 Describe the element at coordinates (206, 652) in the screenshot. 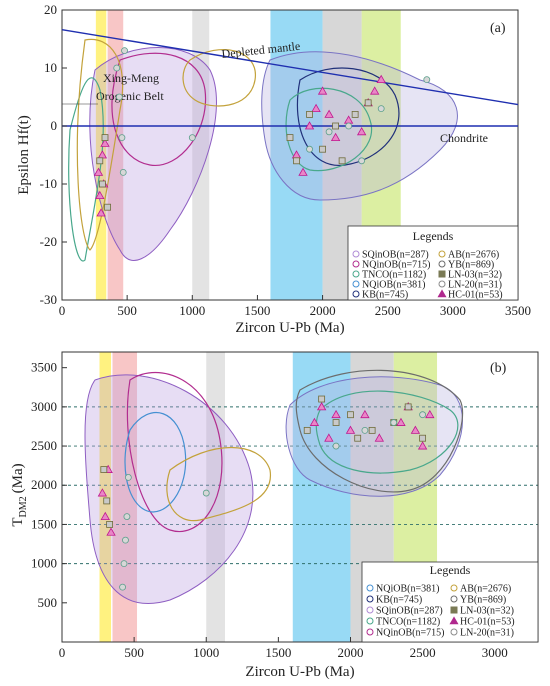

I see `x-tick-label-2: 1000` at that location.